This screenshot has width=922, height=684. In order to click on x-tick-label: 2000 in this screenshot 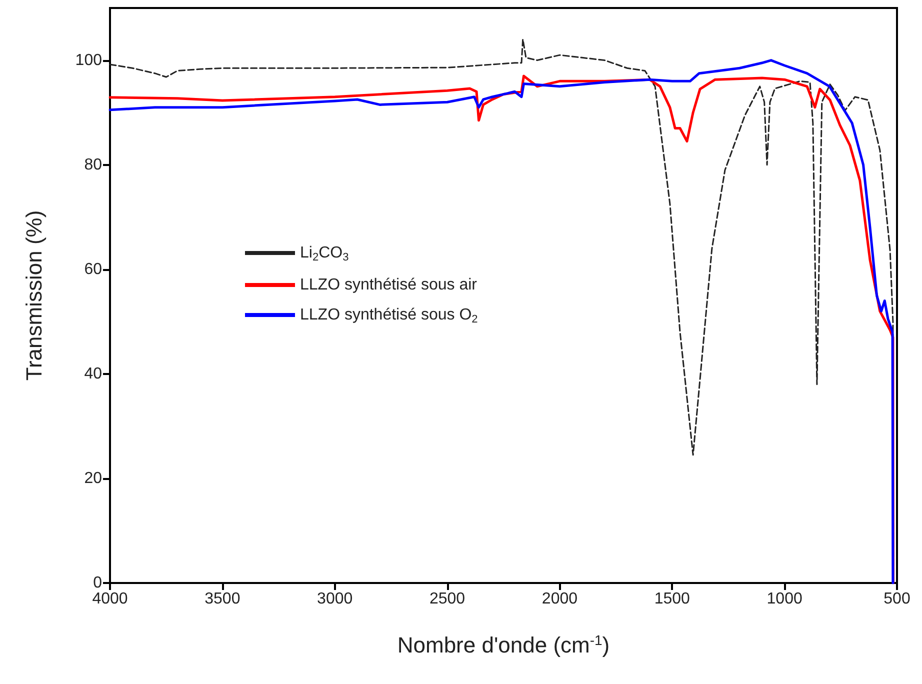, I will do `click(560, 599)`.